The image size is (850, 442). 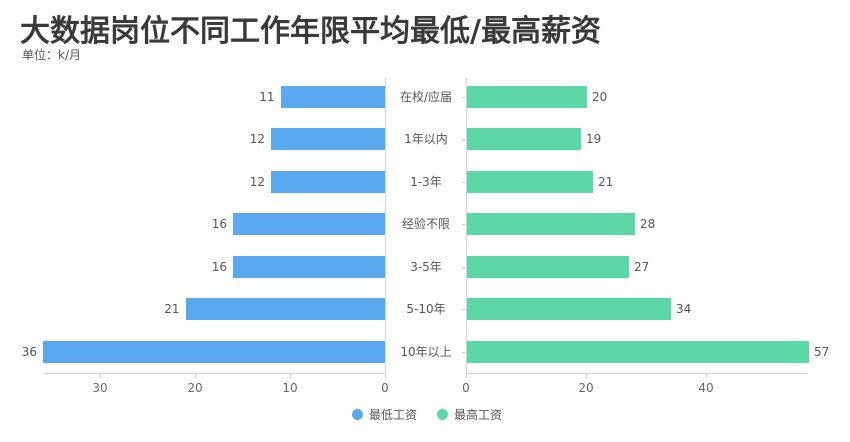 I want to click on left-x-tick-label: 20, so click(x=195, y=388).